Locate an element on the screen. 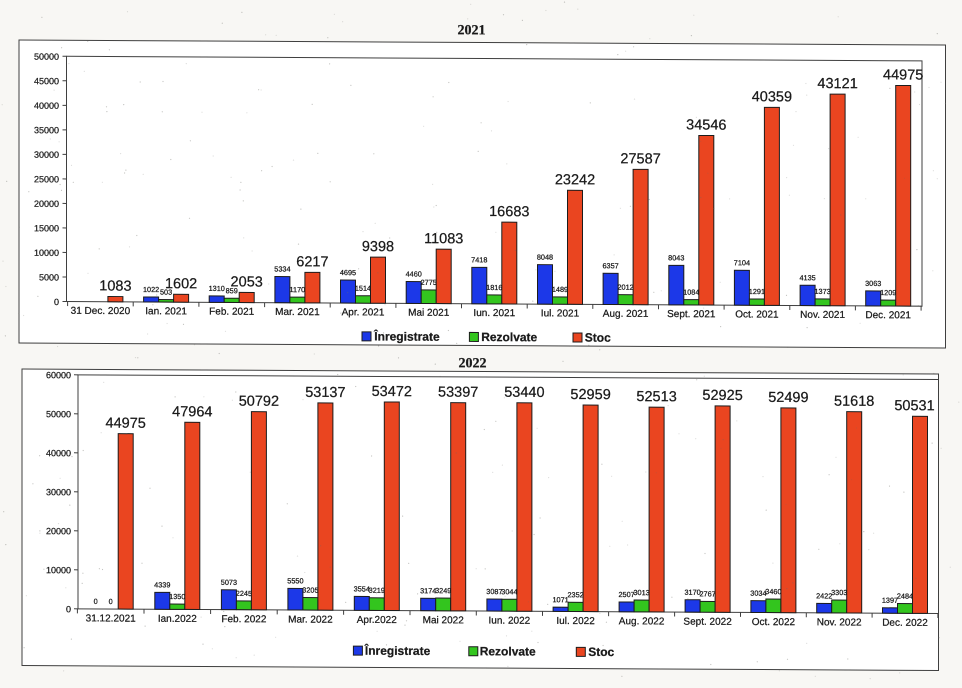 The image size is (962, 688). svg-text: Mai 2021 is located at coordinates (429, 313).